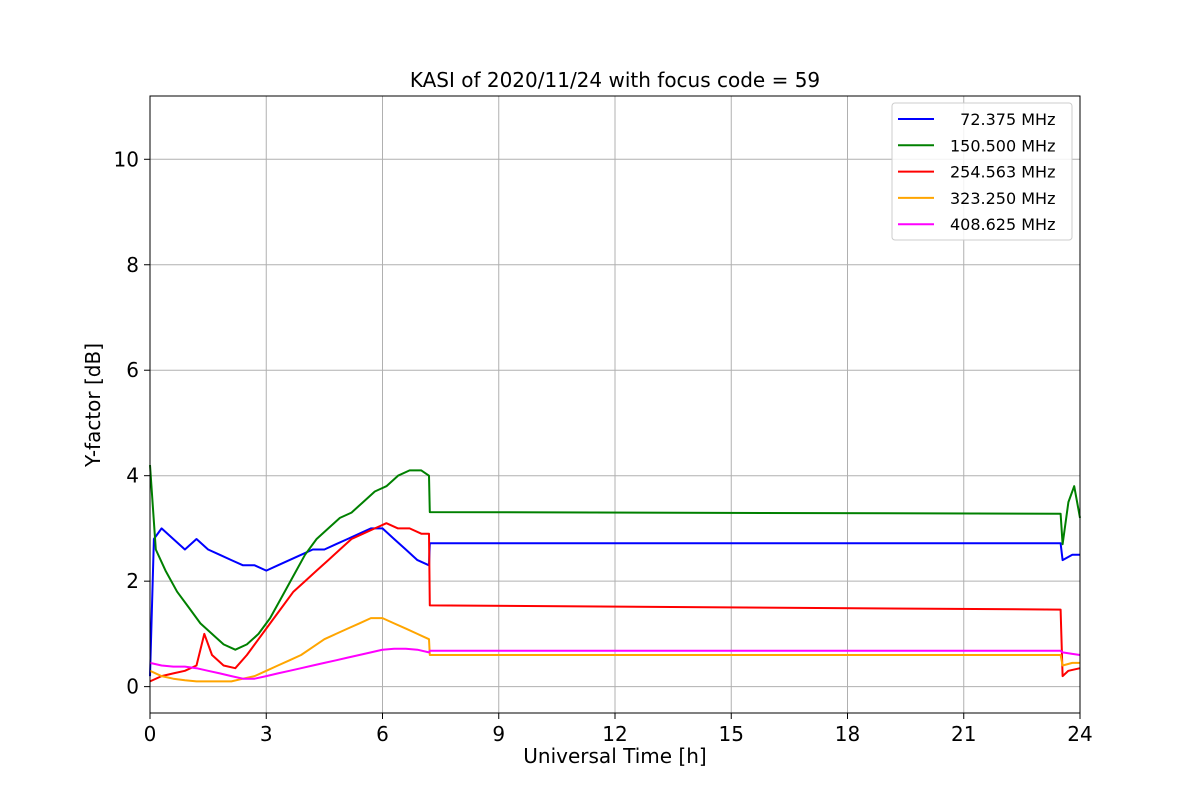 This screenshot has height=800, width=1200. Describe the element at coordinates (614, 734) in the screenshot. I see `x-tick-label: 12` at that location.